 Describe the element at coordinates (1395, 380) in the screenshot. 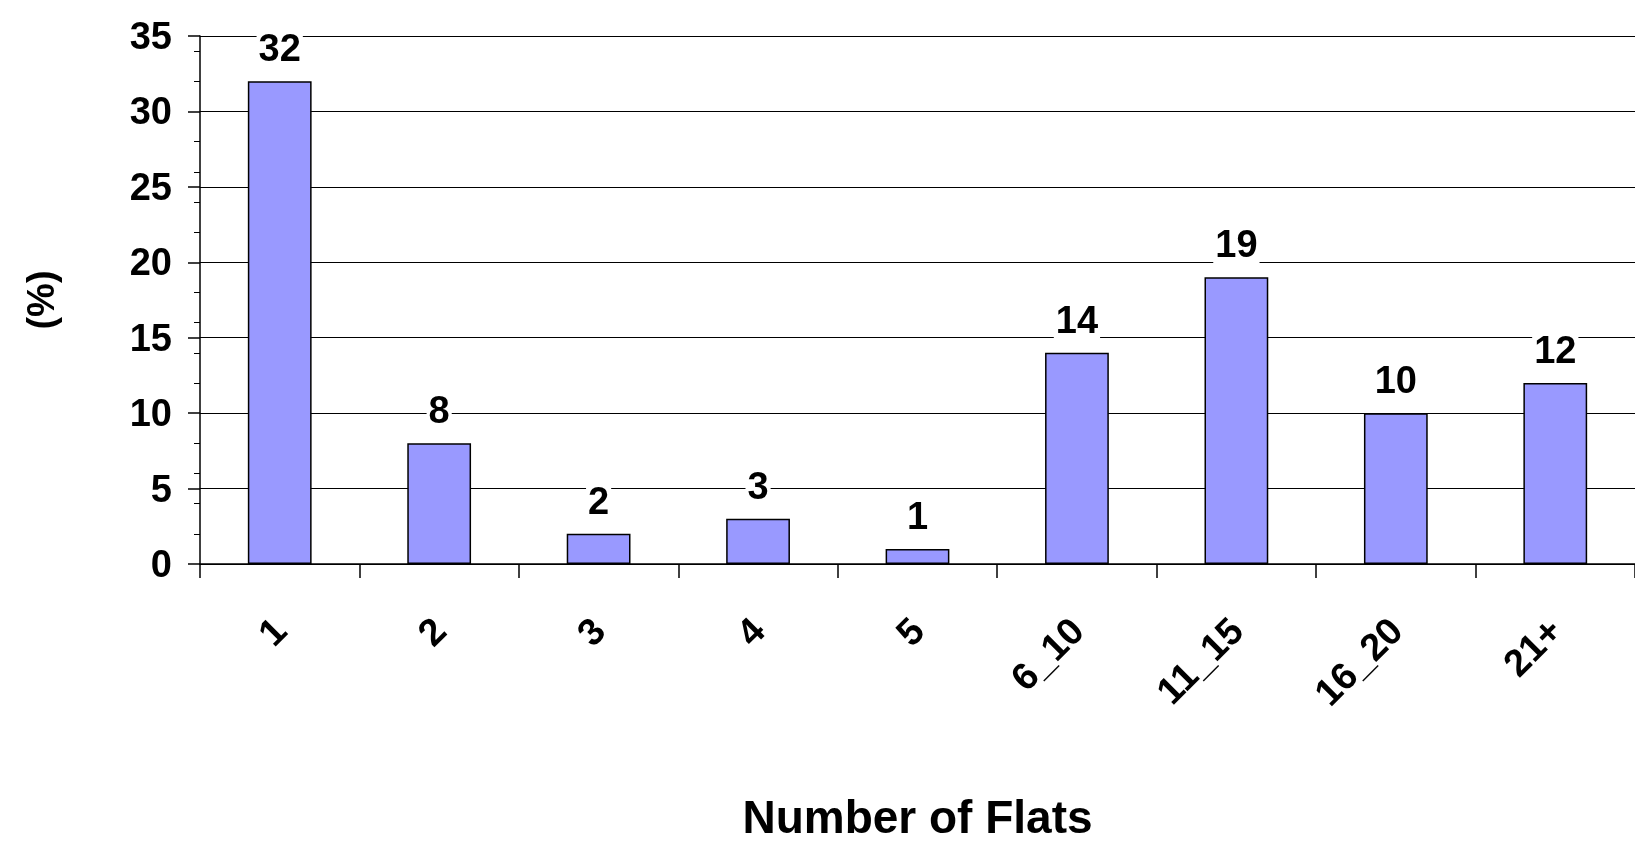

I see `data-label: 10` at that location.